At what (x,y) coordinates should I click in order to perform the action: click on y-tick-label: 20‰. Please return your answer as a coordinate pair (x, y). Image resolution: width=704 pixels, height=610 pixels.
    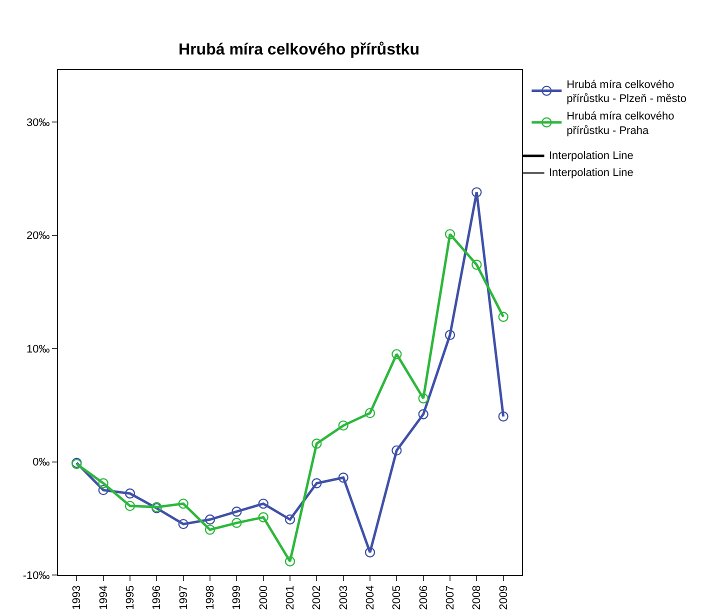
    Looking at the image, I should click on (38, 236).